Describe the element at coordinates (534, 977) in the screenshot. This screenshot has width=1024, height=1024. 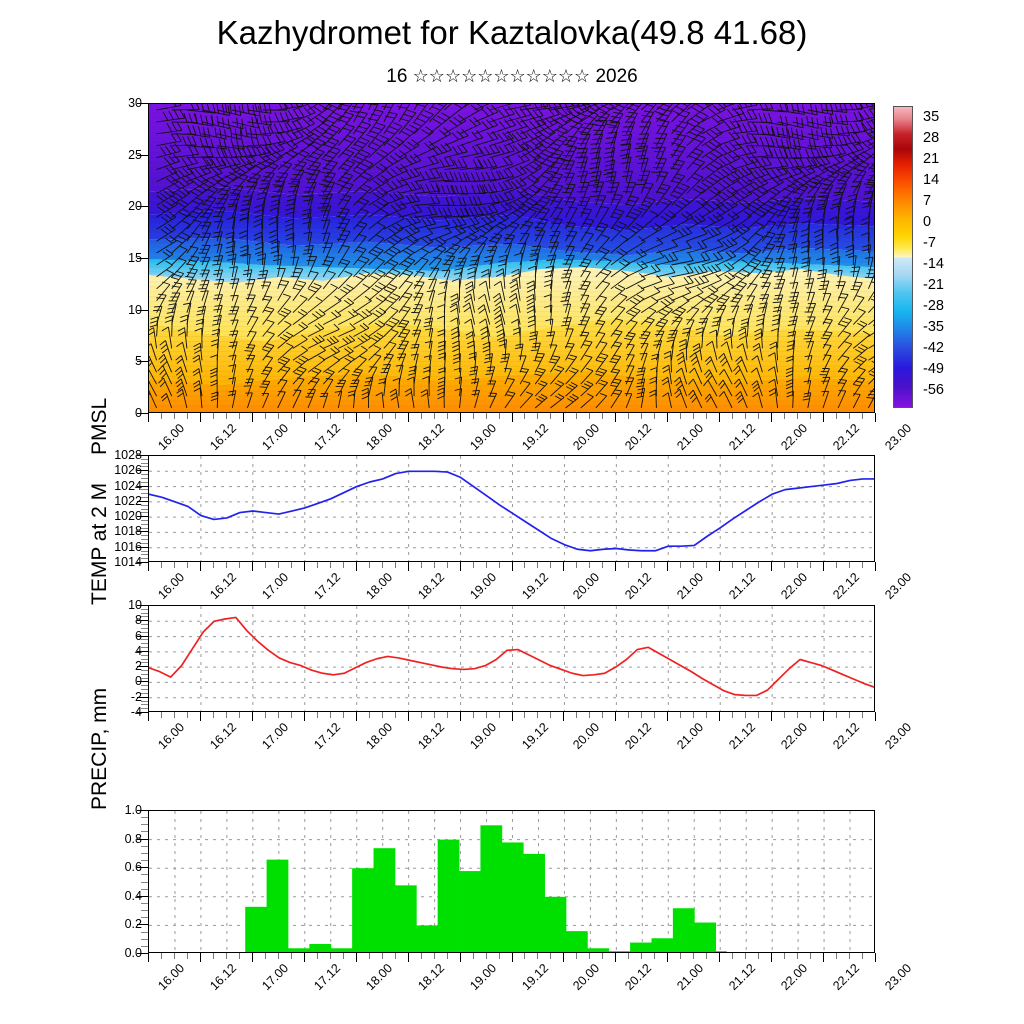
I see `x-axis-label: 19.12` at that location.